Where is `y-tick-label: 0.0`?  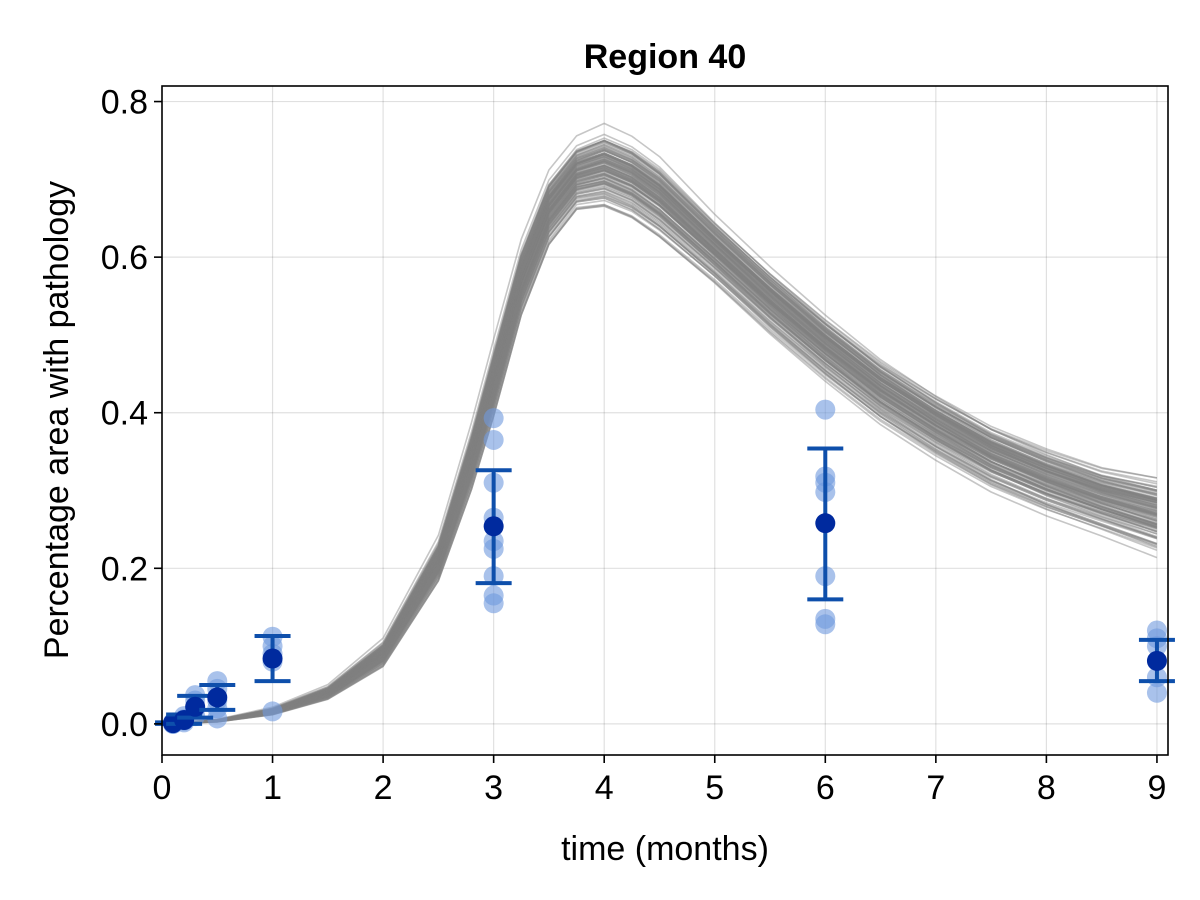
y-tick-label: 0.0 is located at coordinates (124, 725).